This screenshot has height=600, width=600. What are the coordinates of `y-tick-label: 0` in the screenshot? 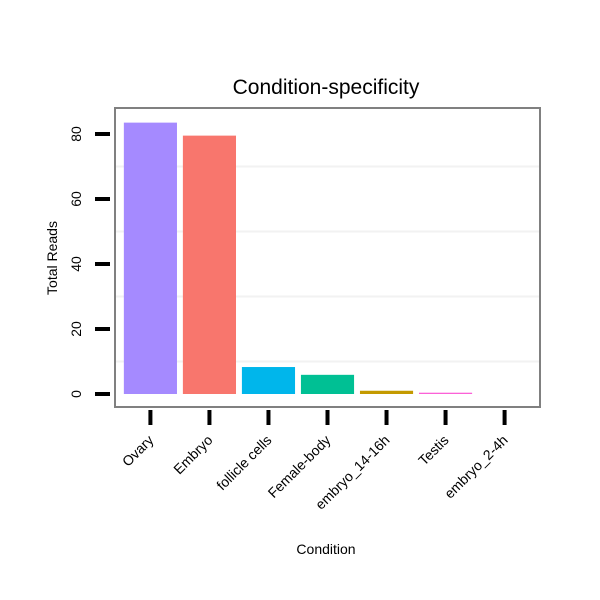 It's located at (76, 394).